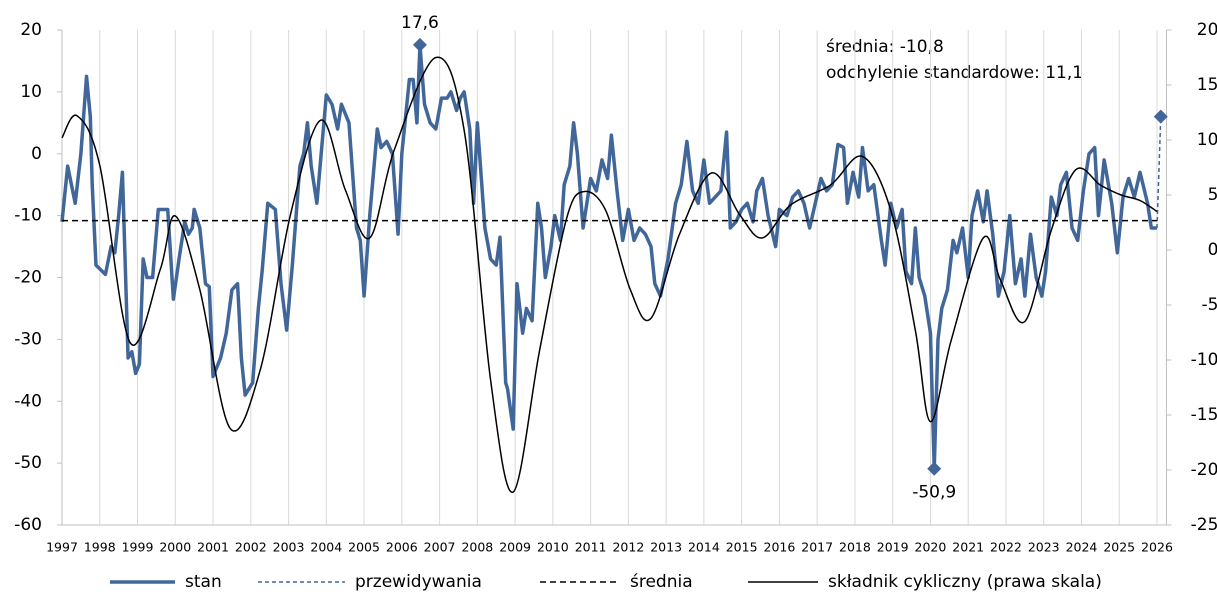  Describe the element at coordinates (1204, 525) in the screenshot. I see `y2-tick-label: -25` at that location.